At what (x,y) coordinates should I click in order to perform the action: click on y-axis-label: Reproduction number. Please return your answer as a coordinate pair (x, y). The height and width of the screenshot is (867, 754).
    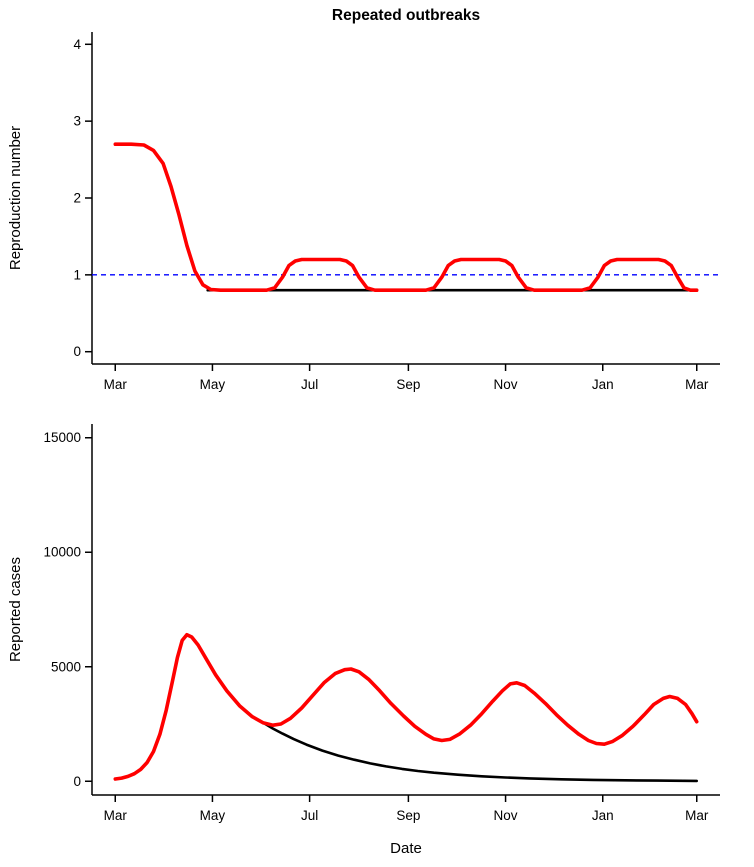
    Looking at the image, I should click on (15, 198).